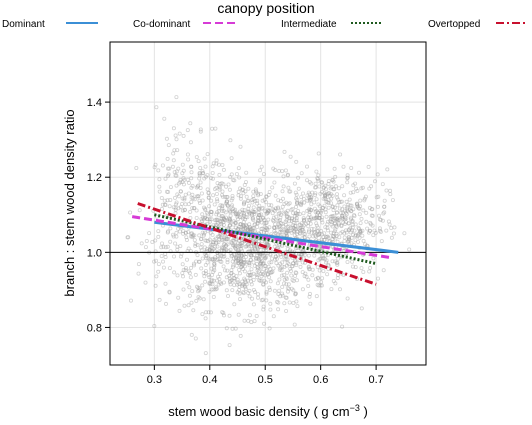  Describe the element at coordinates (184, 24) in the screenshot. I see `legend-entry-co-dominant: Co-dominant` at that location.